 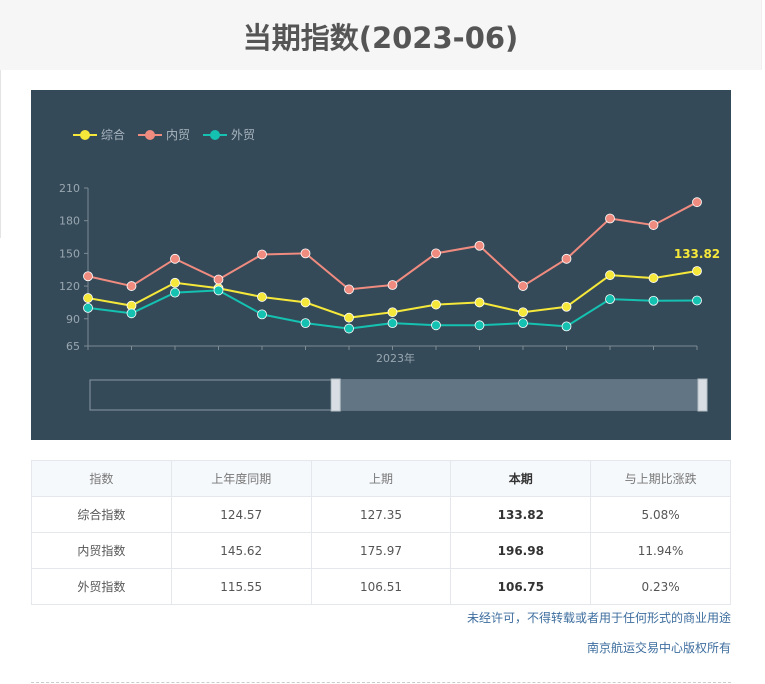 I want to click on table-cell: 145.62, so click(x=241, y=550).